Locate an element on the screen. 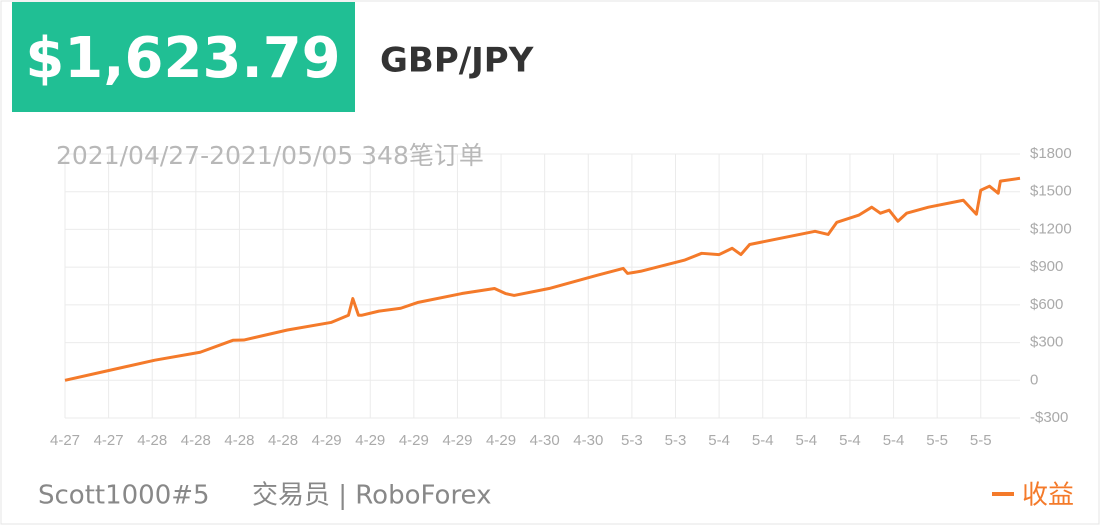 The image size is (1100, 529). chart-title: 2021/04/27-2021/05/05 348笔订单 is located at coordinates (270, 155).